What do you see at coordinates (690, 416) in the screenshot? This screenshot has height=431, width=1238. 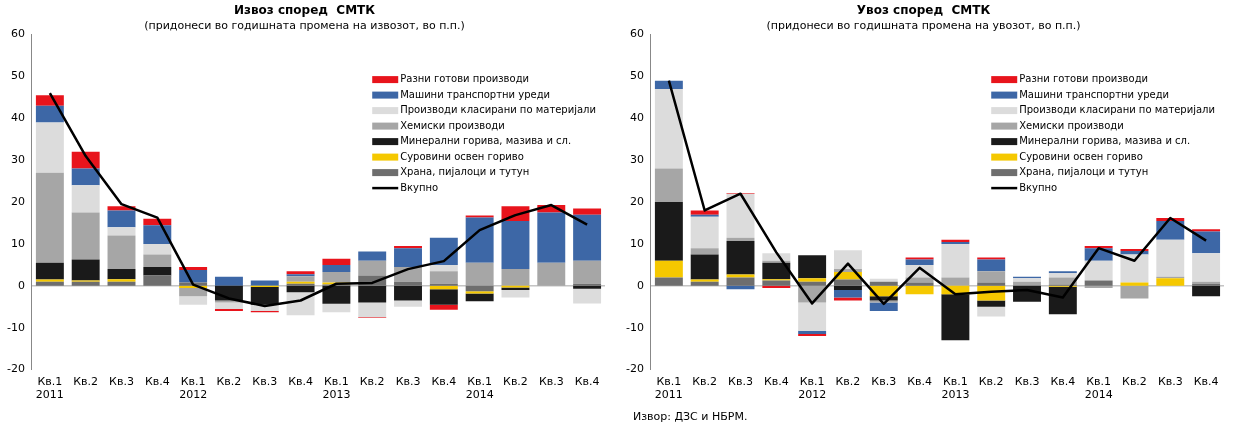 I see `text: Извор: ДЗС и НБРМ.` at bounding box center [690, 416].